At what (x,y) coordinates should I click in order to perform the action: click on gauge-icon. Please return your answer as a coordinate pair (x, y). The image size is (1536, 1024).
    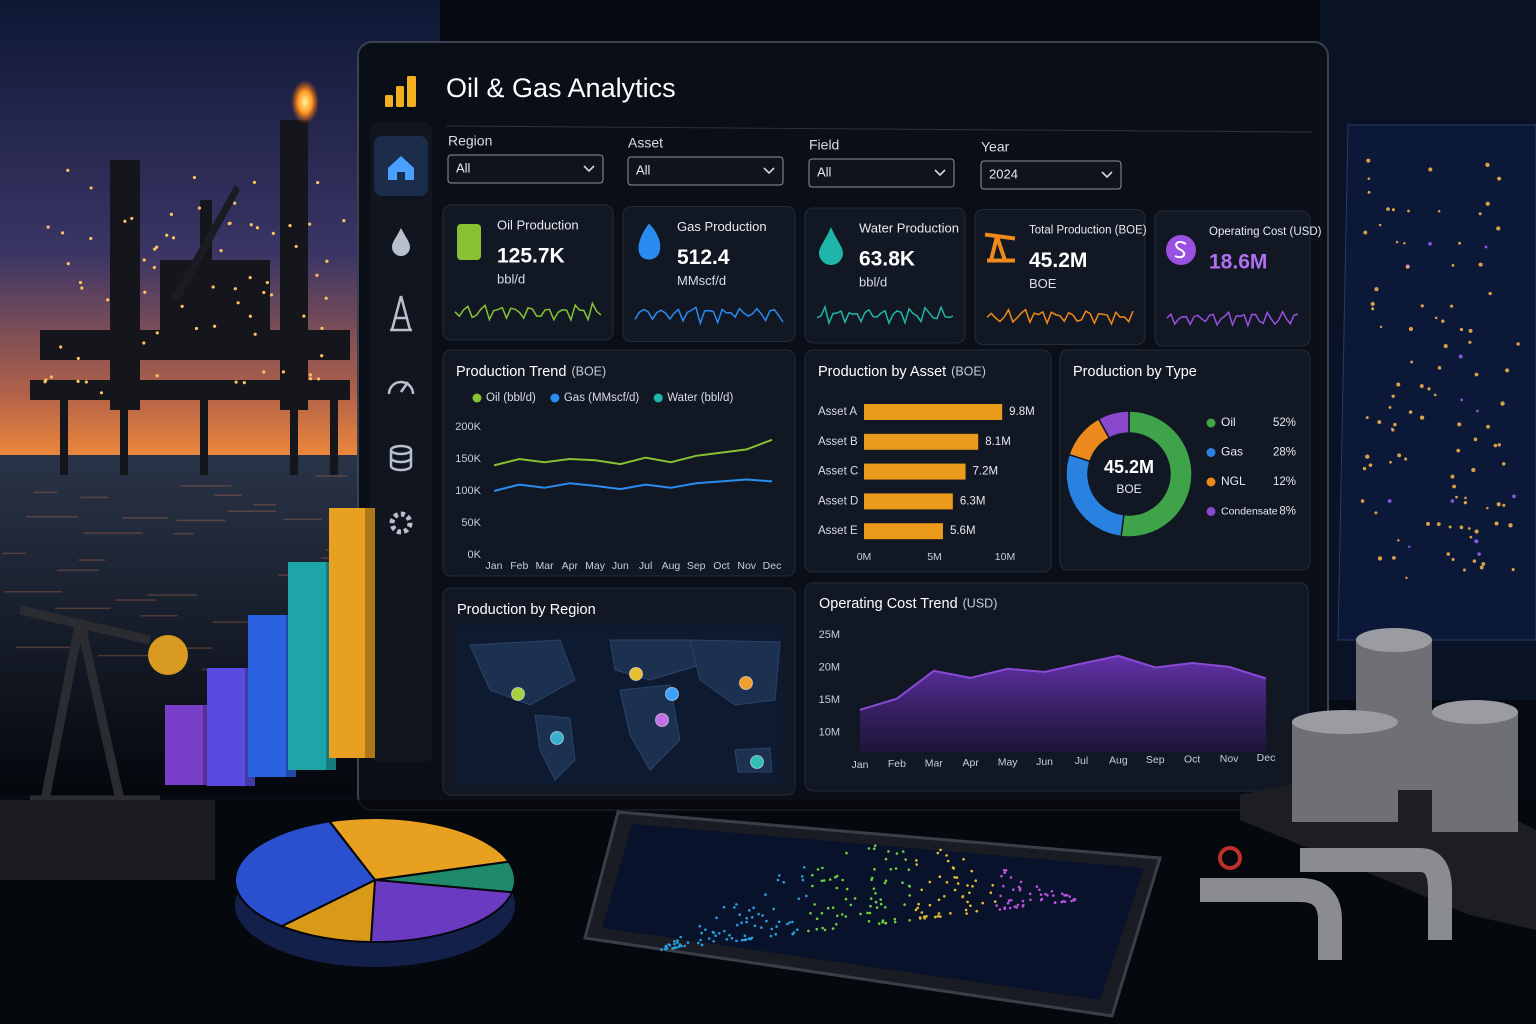
    Looking at the image, I should click on (401, 387).